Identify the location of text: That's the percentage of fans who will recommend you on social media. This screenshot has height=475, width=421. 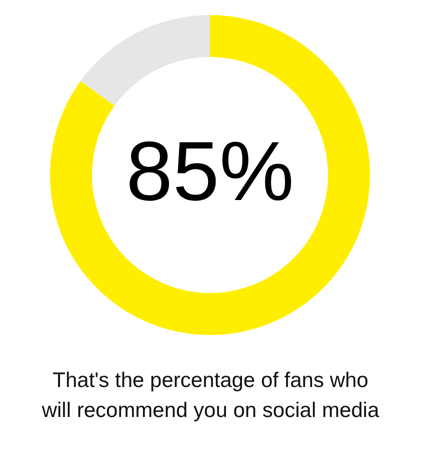
(210, 395).